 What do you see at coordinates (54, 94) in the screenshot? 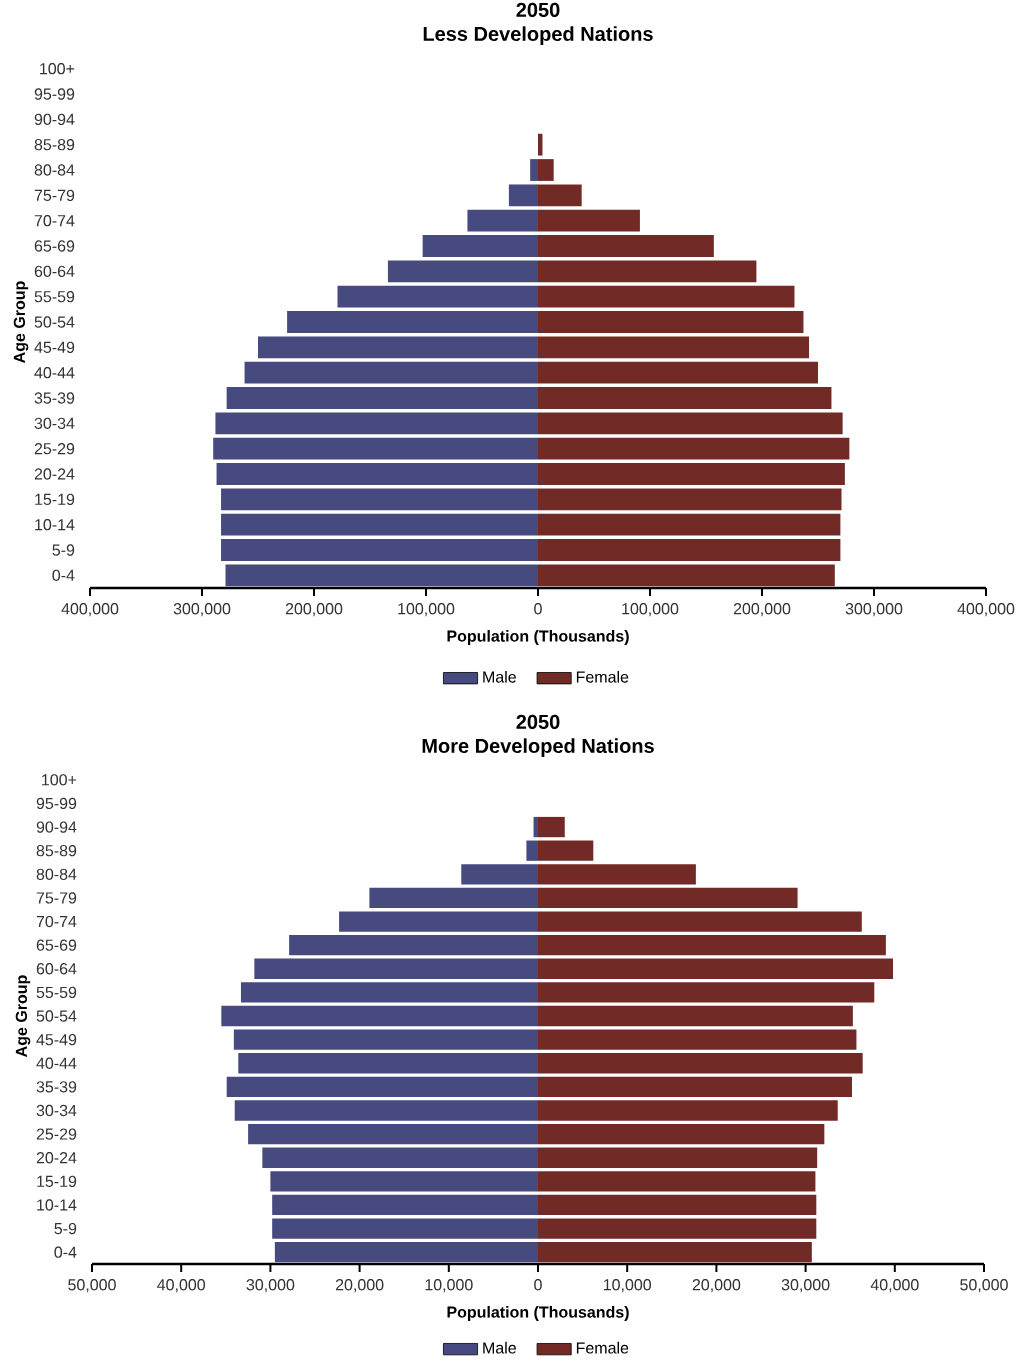
I see `y-tick-label: 95-99` at bounding box center [54, 94].